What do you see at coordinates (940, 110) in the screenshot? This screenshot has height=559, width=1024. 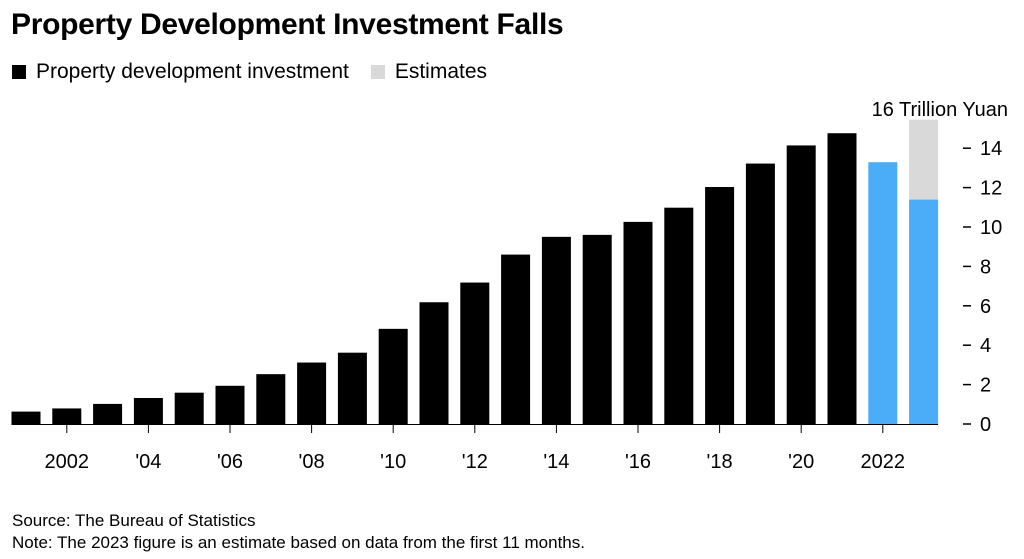 I see `y-axis-unit-label: 16 Trillion Yuan` at bounding box center [940, 110].